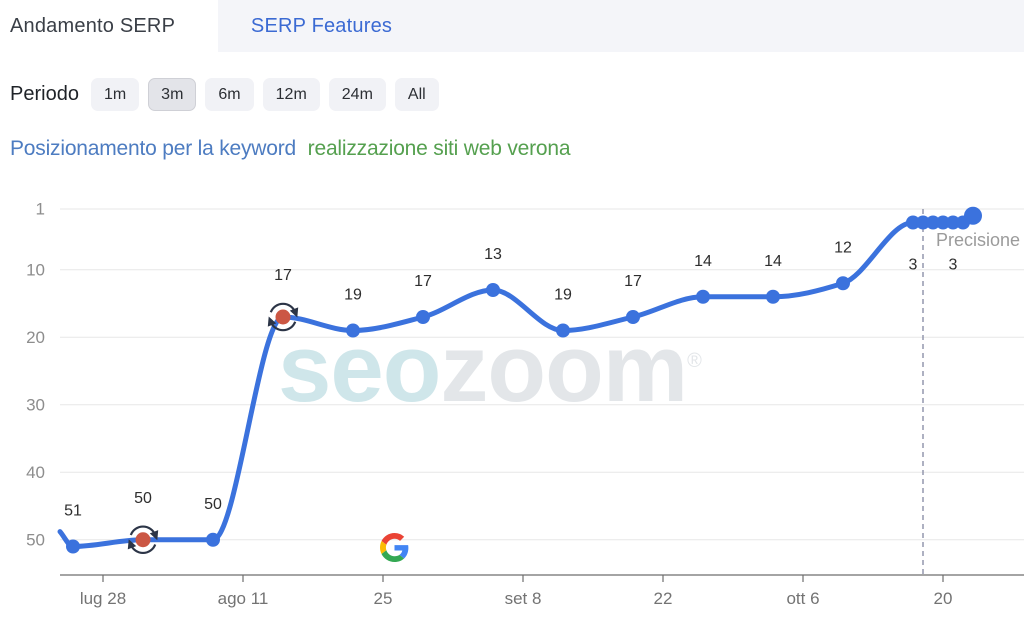 The height and width of the screenshot is (637, 1024). Describe the element at coordinates (243, 598) in the screenshot. I see `x-tick-label: ago 11` at that location.